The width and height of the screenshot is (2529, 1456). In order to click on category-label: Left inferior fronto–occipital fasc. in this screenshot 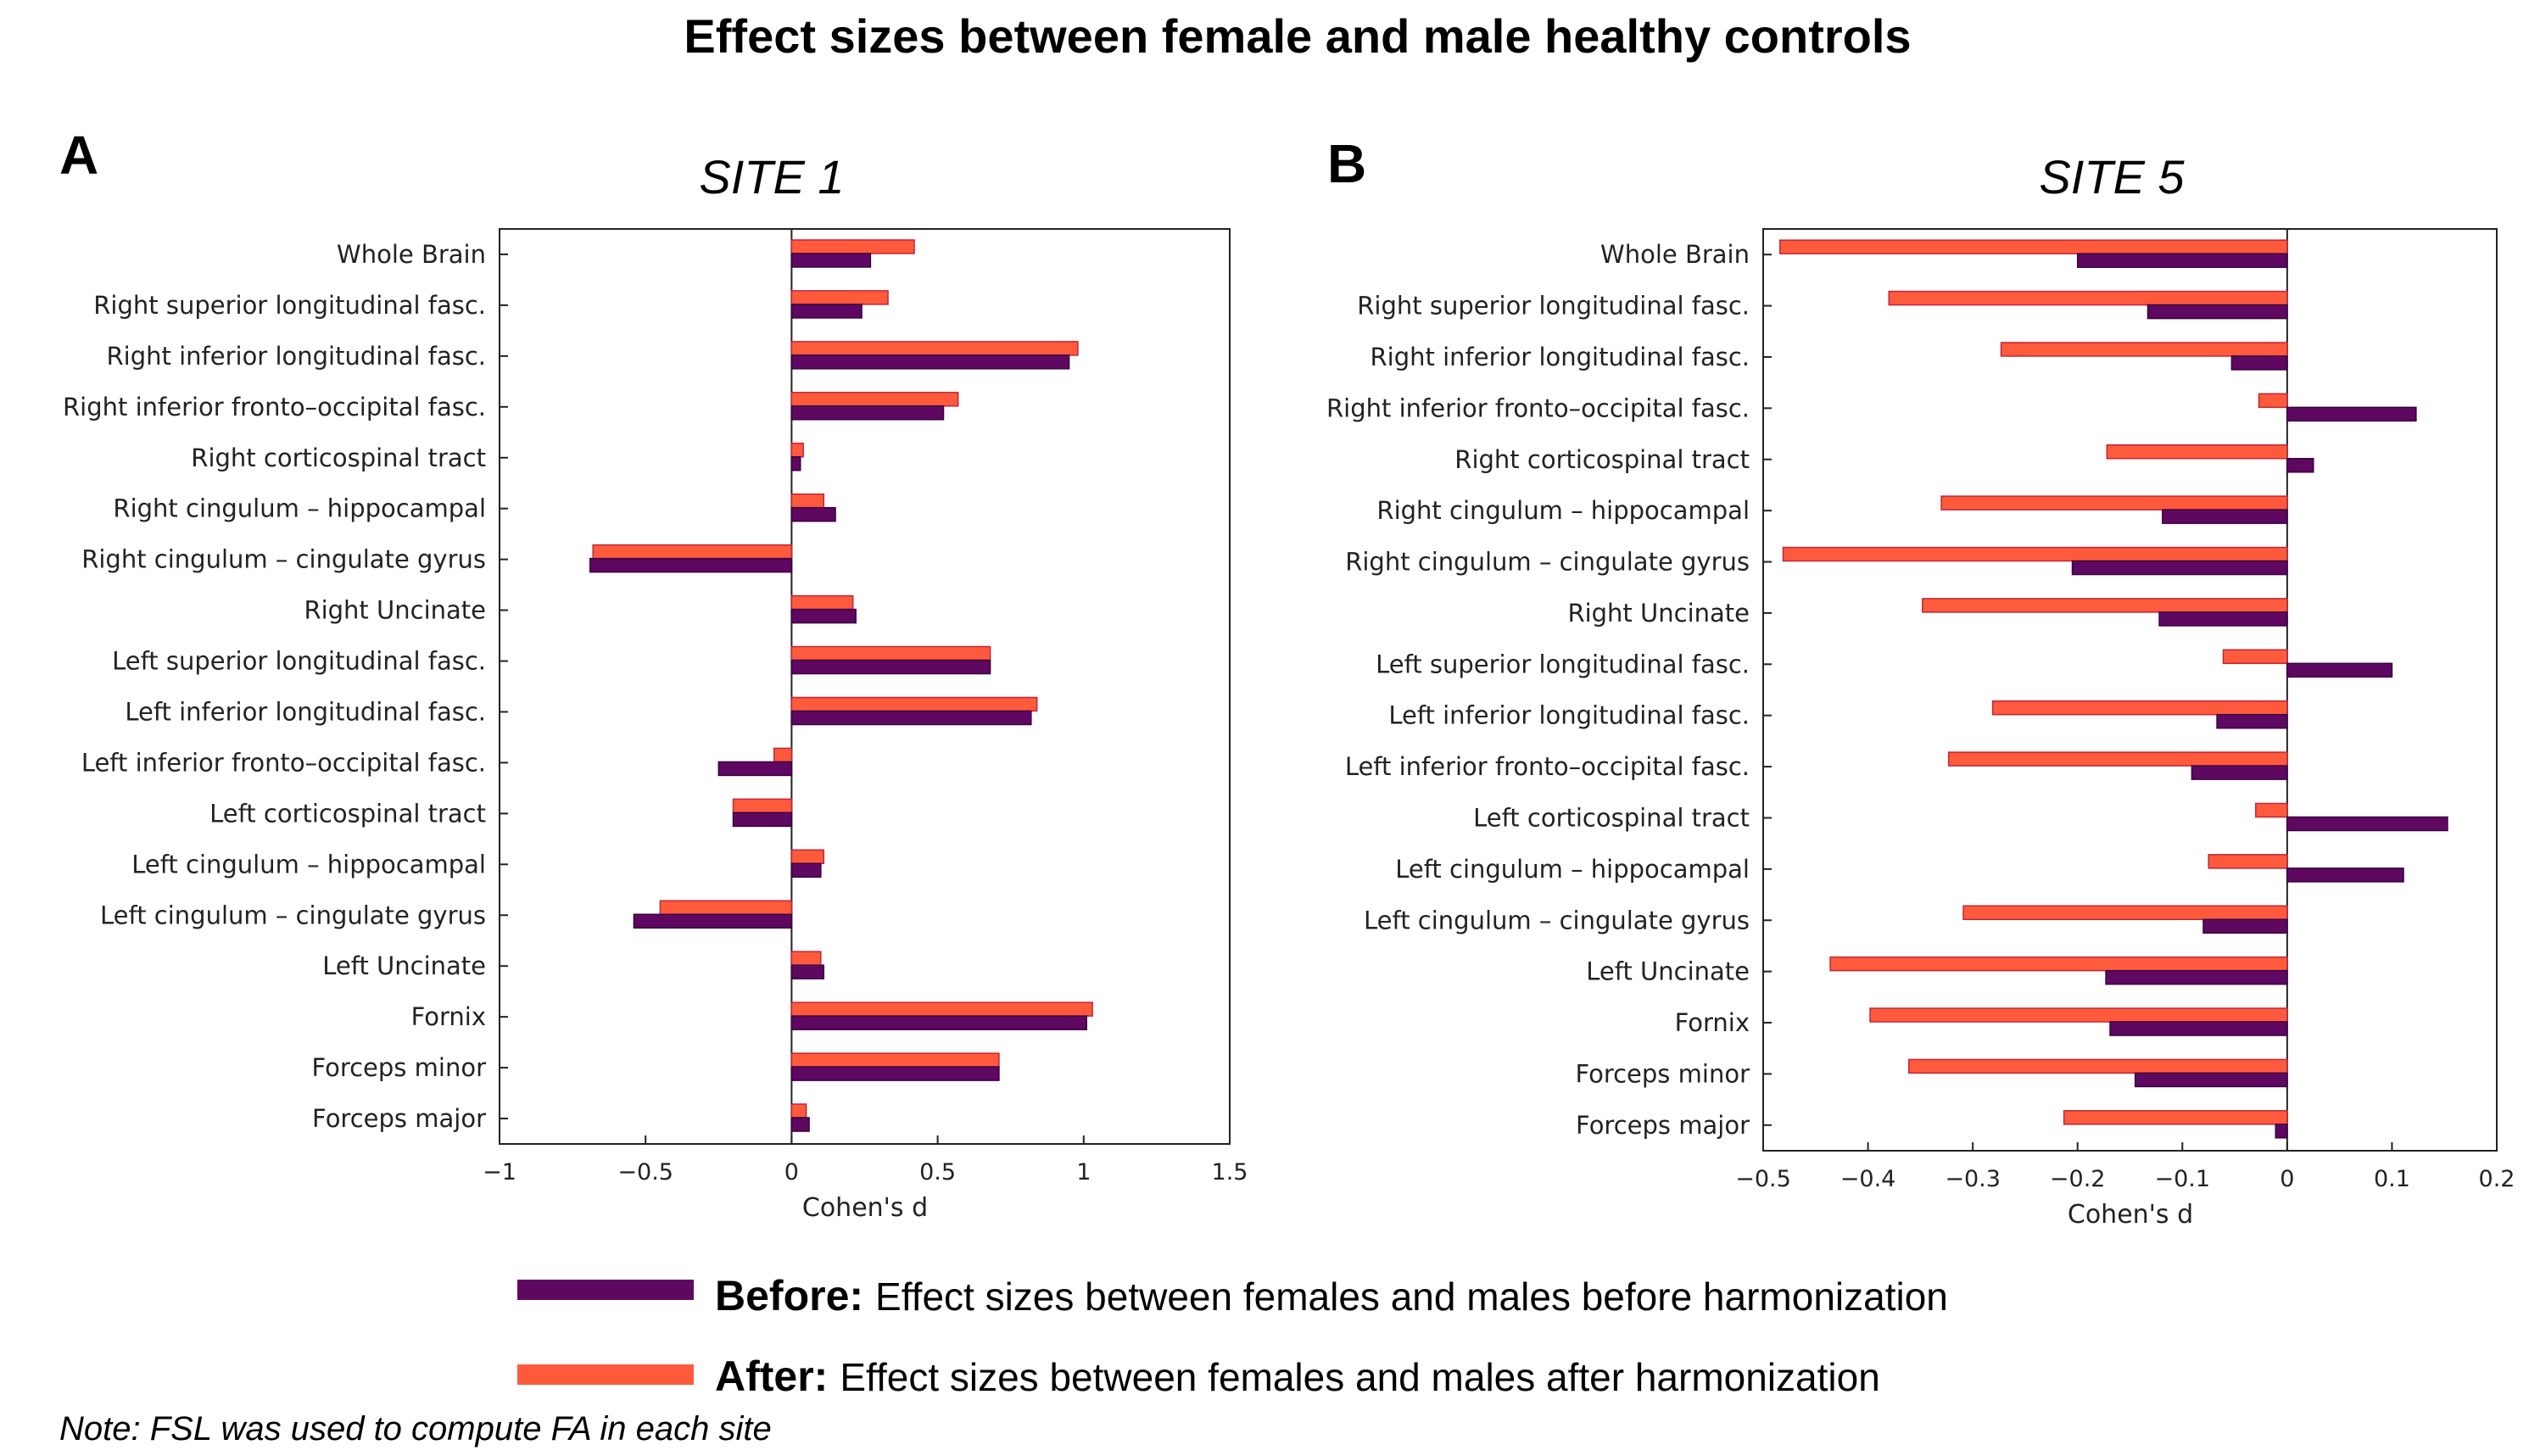, I will do `click(283, 762)`.